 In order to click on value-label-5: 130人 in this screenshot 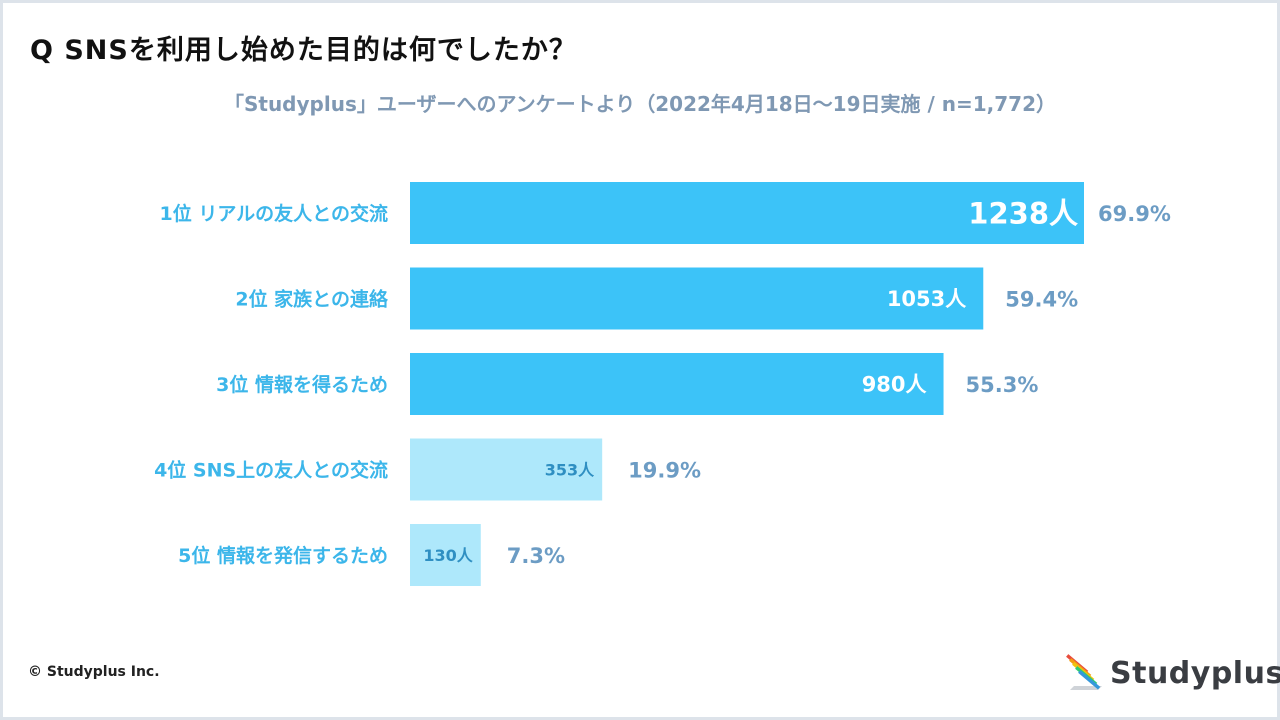, I will do `click(448, 555)`.